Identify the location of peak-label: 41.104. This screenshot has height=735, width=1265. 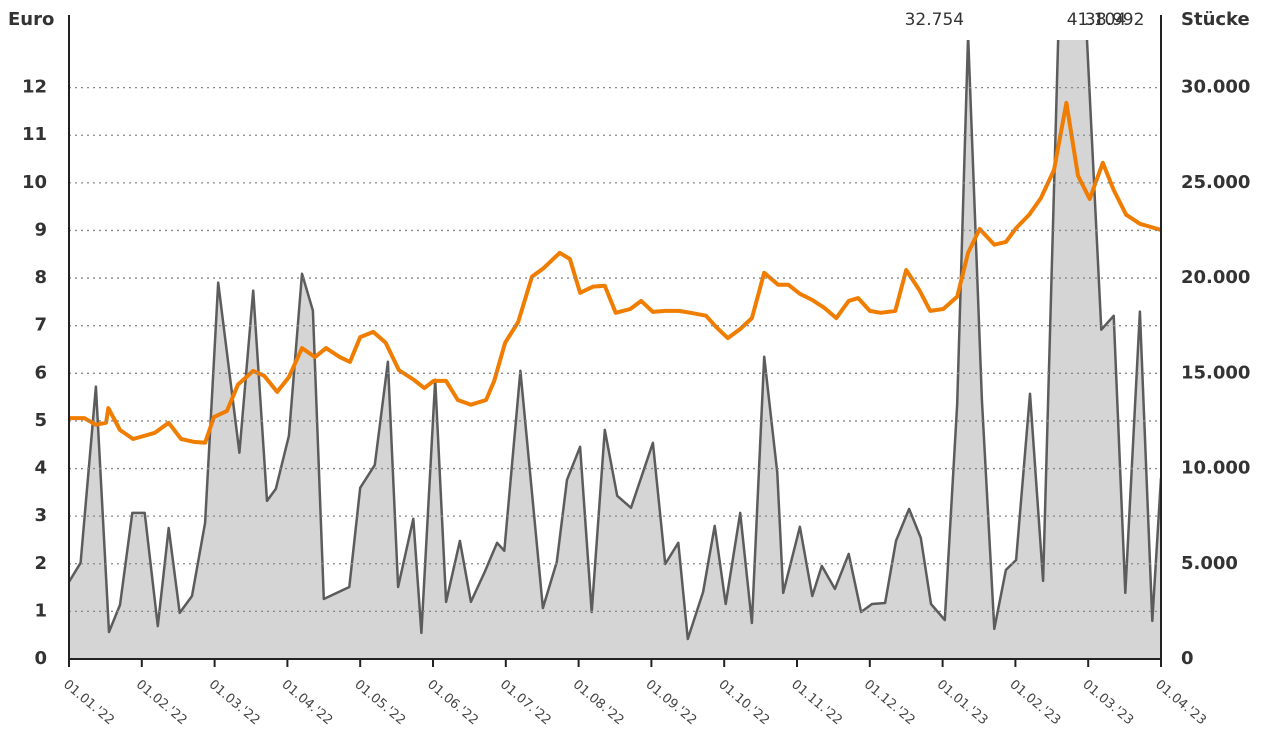
(1096, 20).